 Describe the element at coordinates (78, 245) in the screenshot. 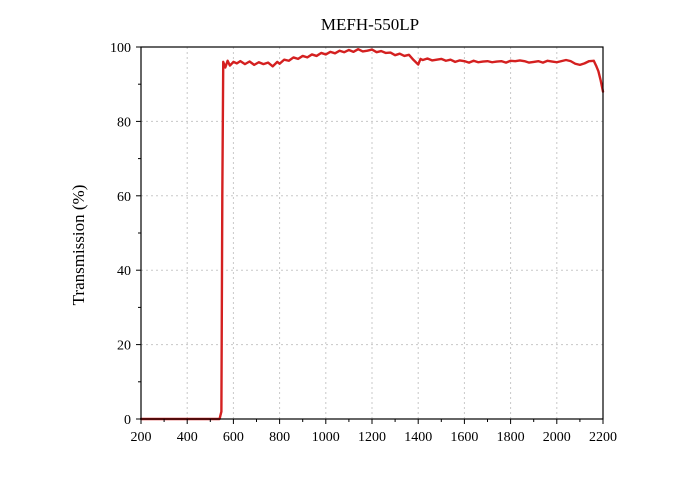

I see `y-axis-label: Transmission (%)` at that location.